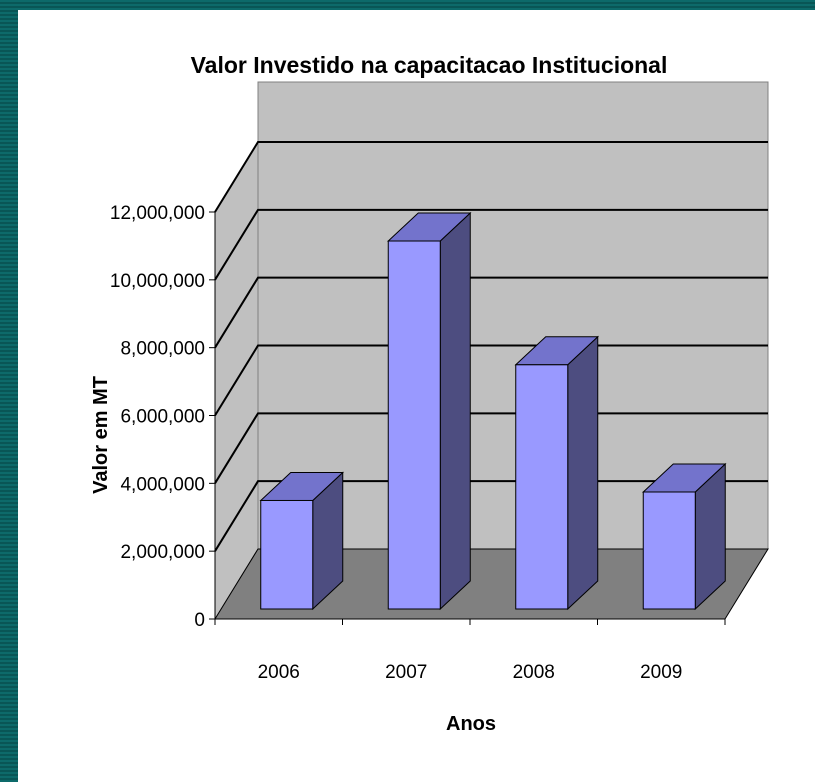  What do you see at coordinates (162, 417) in the screenshot?
I see `y-tick-label: 6,000,000` at bounding box center [162, 417].